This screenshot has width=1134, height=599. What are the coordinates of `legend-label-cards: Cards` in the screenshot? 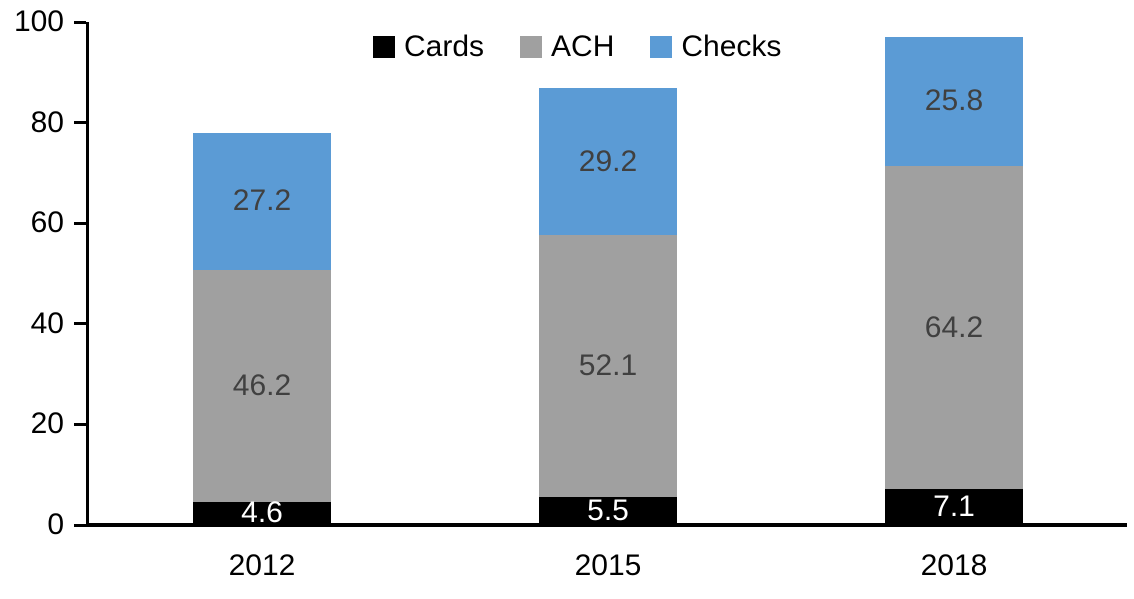 It's located at (444, 46).